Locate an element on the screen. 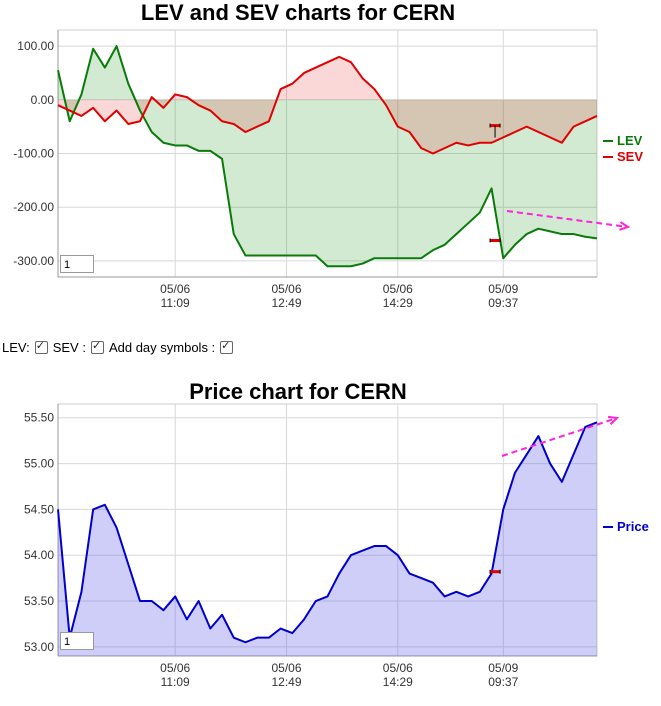 This screenshot has height=706, width=661. day-symbols-label: Add day symbols : is located at coordinates (162, 347).